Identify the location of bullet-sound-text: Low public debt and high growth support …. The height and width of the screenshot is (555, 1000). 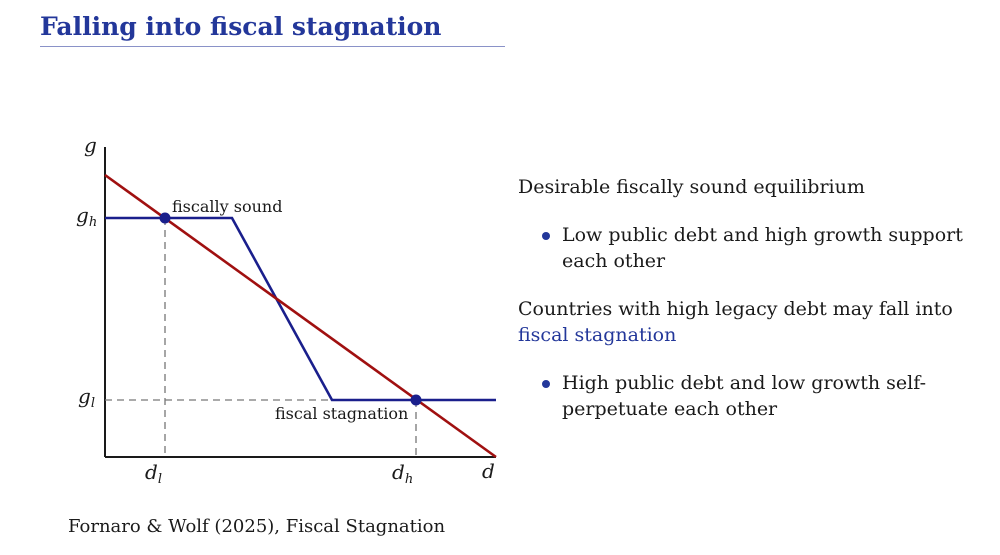
(762, 248).